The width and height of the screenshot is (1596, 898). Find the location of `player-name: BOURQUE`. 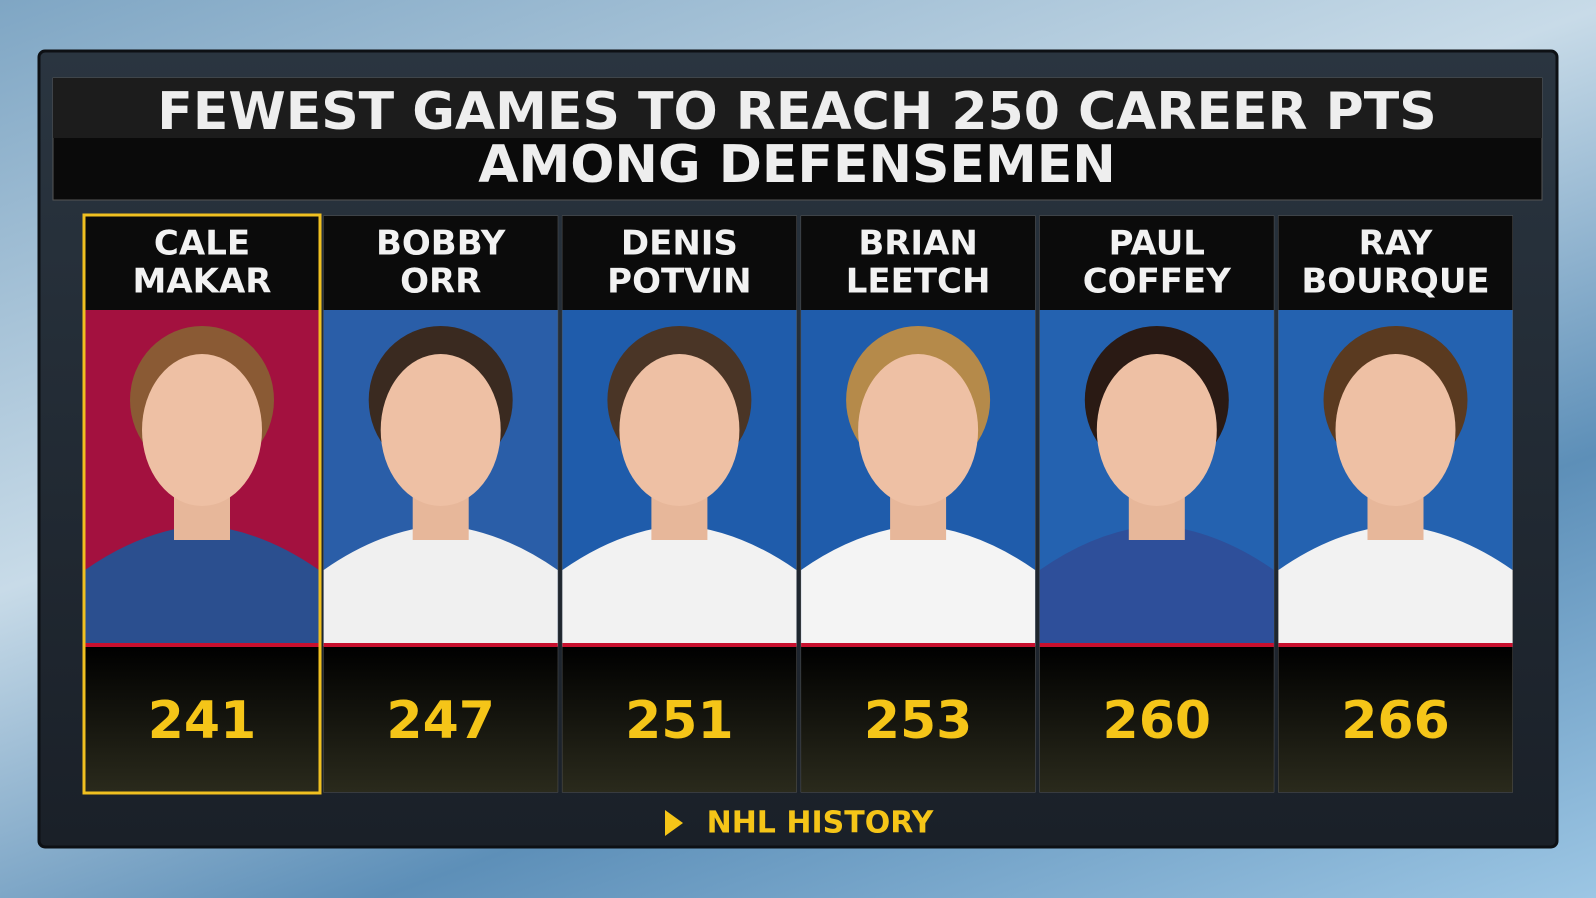

player-name: BOURQUE is located at coordinates (1395, 282).